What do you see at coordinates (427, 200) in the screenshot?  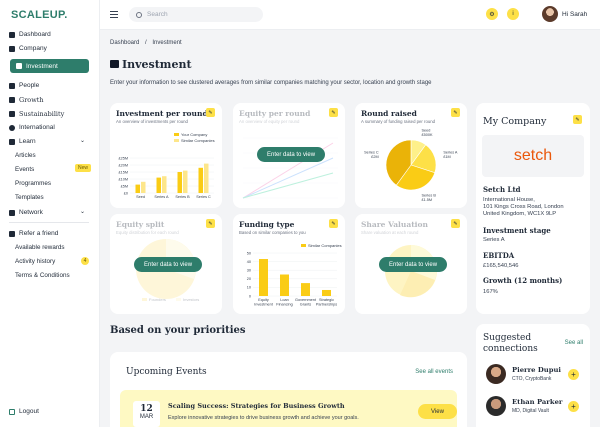 I see `pie-value-label: £1.5M` at bounding box center [427, 200].